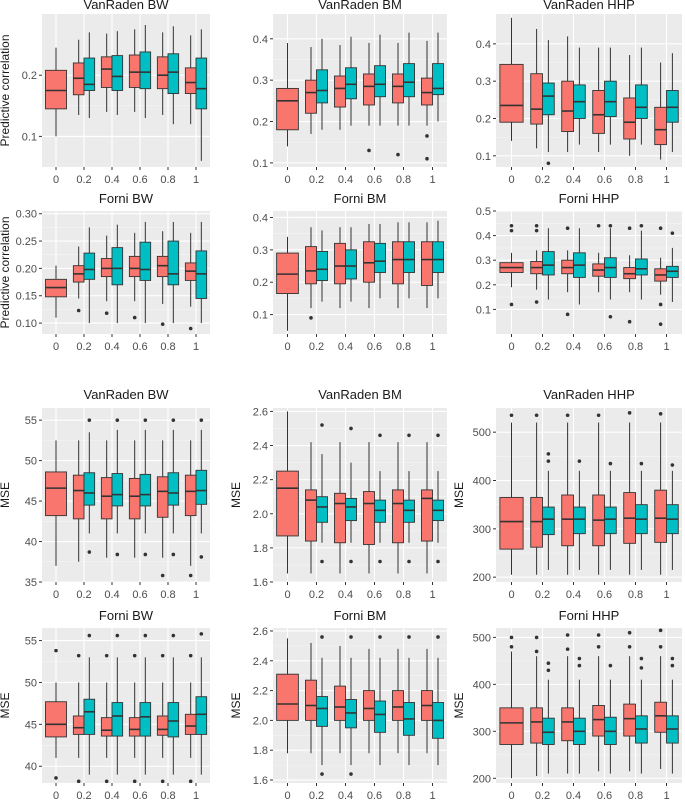 Image resolution: width=685 pixels, height=811 pixels. What do you see at coordinates (482, 779) in the screenshot?
I see `y-tick-label: 200` at bounding box center [482, 779].